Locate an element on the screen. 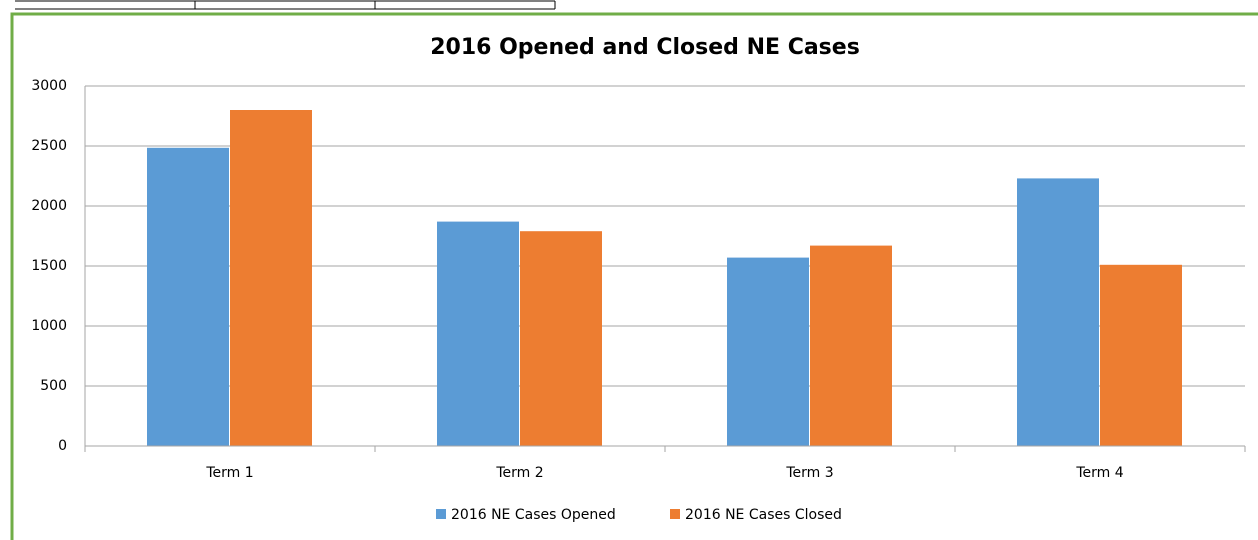  x-tick-label: Term 4 is located at coordinates (1099, 473).